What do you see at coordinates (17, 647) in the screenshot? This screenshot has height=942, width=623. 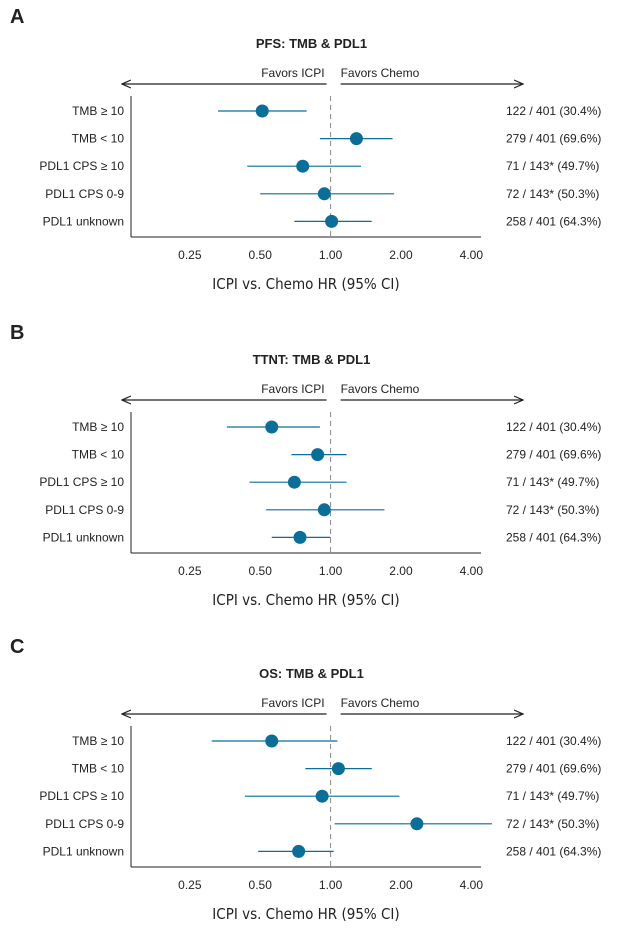 I see `panel-letter: C` at bounding box center [17, 647].